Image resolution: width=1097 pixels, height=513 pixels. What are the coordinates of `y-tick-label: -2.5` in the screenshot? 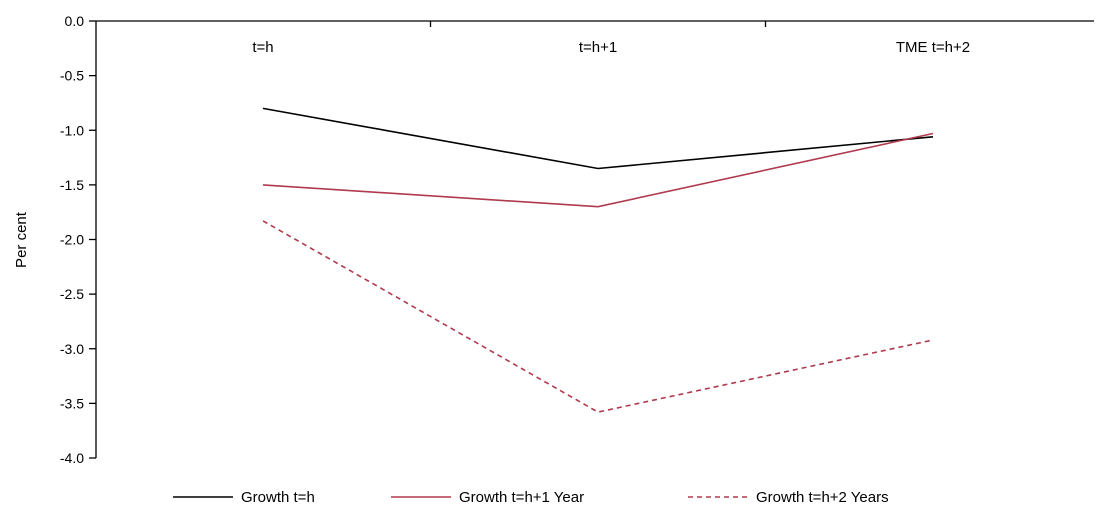 It's located at (72, 294).